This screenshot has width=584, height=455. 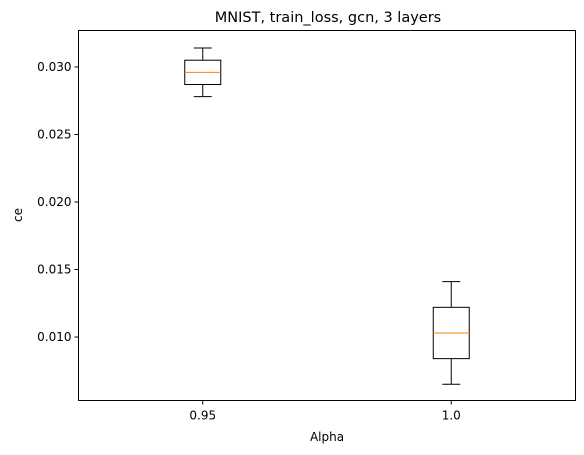 I want to click on chart-title: MNIST, train_loss, gcn, 3 layers, so click(x=328, y=18).